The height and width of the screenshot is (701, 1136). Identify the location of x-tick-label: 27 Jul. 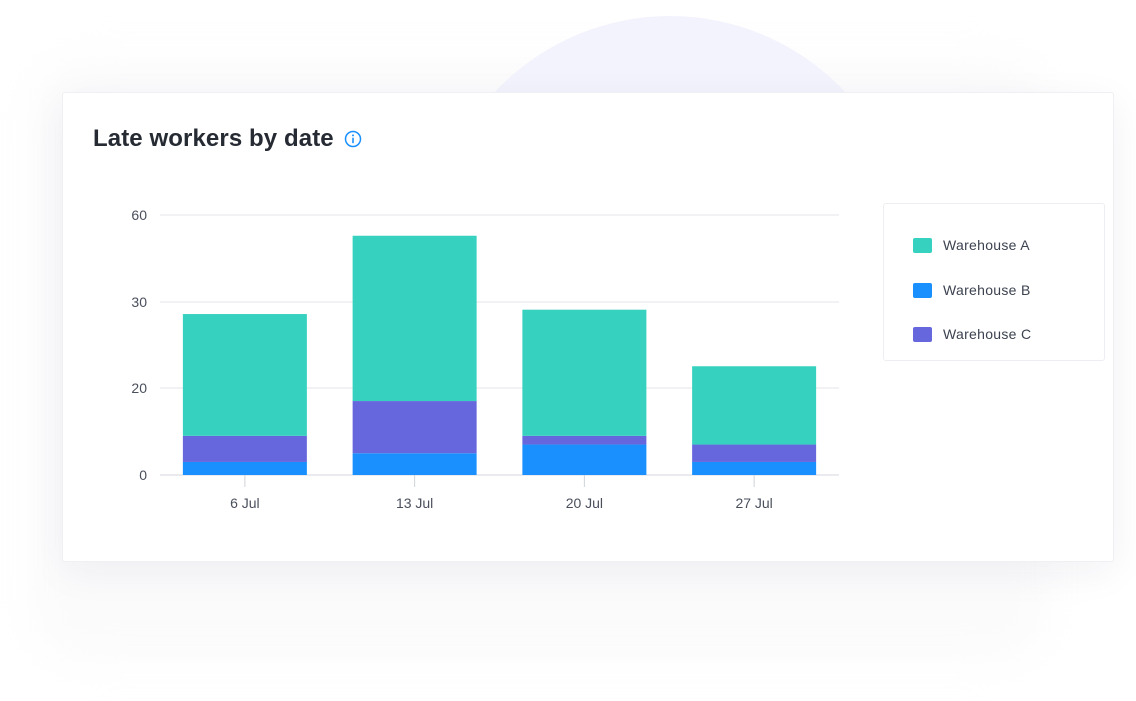
(753, 503).